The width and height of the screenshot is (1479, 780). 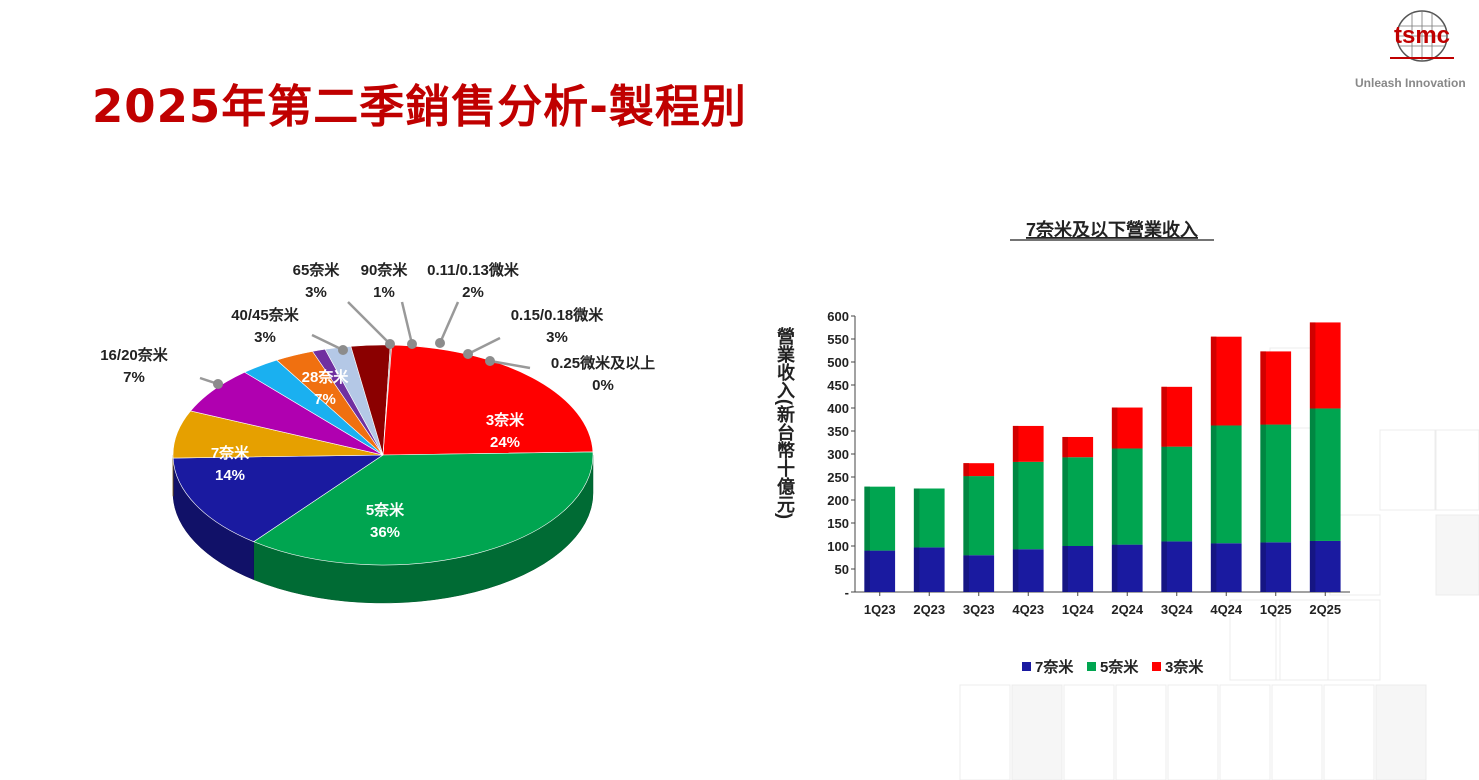 I want to click on pie-label-value-4: 7%, so click(x=325, y=399).